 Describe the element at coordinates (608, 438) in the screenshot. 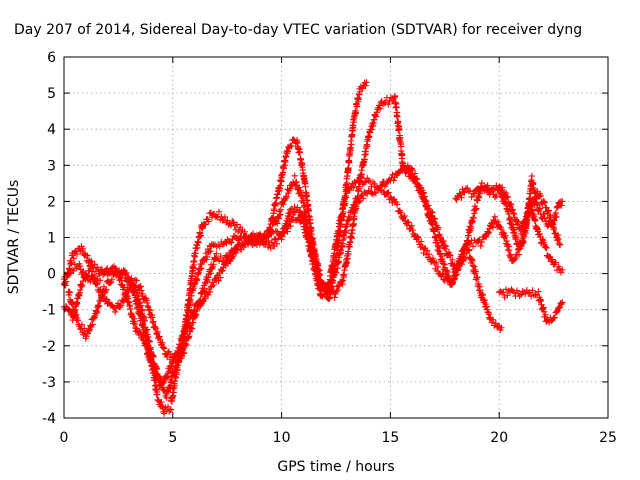

I see `x-tick-label: 25` at that location.